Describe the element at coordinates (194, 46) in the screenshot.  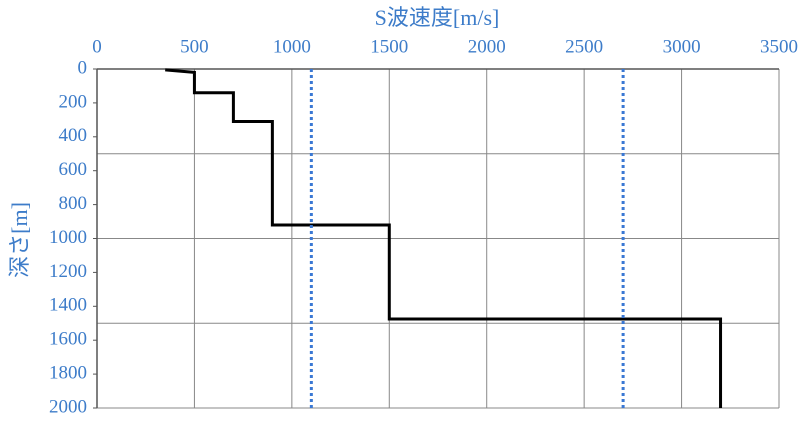
I see `x-tick-label: 500` at that location.